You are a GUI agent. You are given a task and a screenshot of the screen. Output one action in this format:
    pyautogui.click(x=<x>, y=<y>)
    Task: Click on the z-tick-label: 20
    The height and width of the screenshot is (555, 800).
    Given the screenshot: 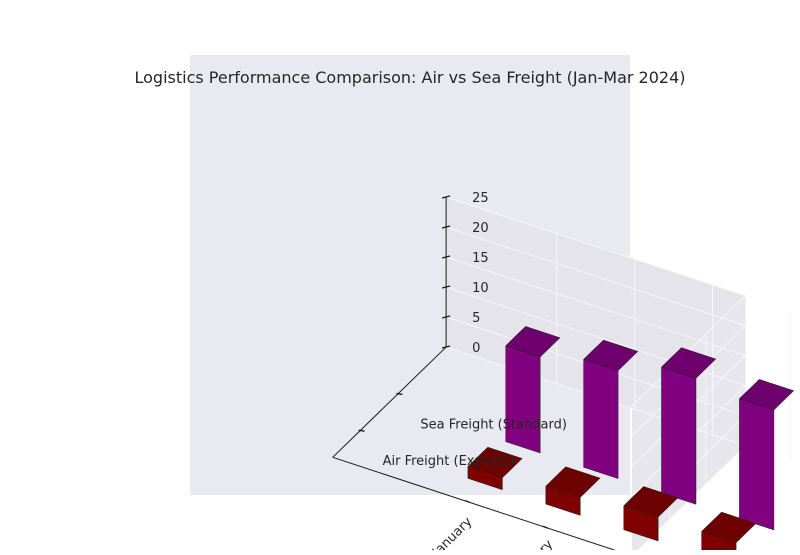 What is the action you would take?
    pyautogui.click(x=480, y=228)
    